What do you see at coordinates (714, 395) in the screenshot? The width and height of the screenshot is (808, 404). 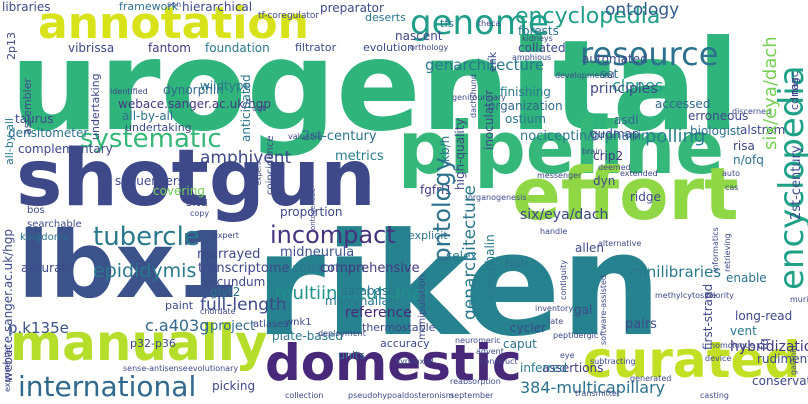 I see `word-transmitter: casting` at bounding box center [714, 395].